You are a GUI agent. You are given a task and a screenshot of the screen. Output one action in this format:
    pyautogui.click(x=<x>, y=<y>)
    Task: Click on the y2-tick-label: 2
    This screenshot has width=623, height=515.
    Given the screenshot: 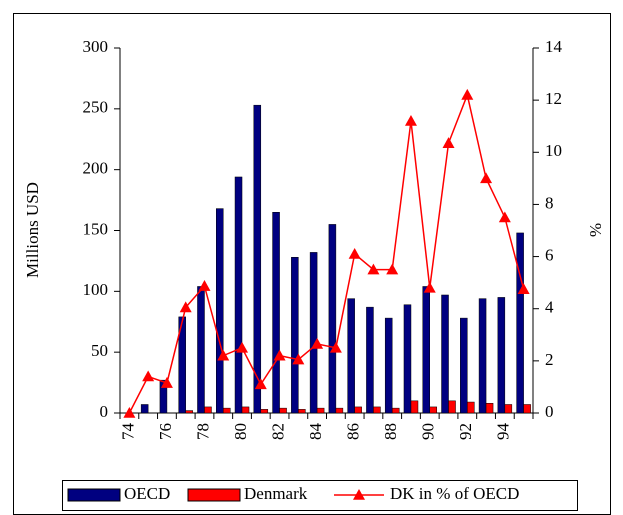 What is the action you would take?
    pyautogui.click(x=549, y=359)
    